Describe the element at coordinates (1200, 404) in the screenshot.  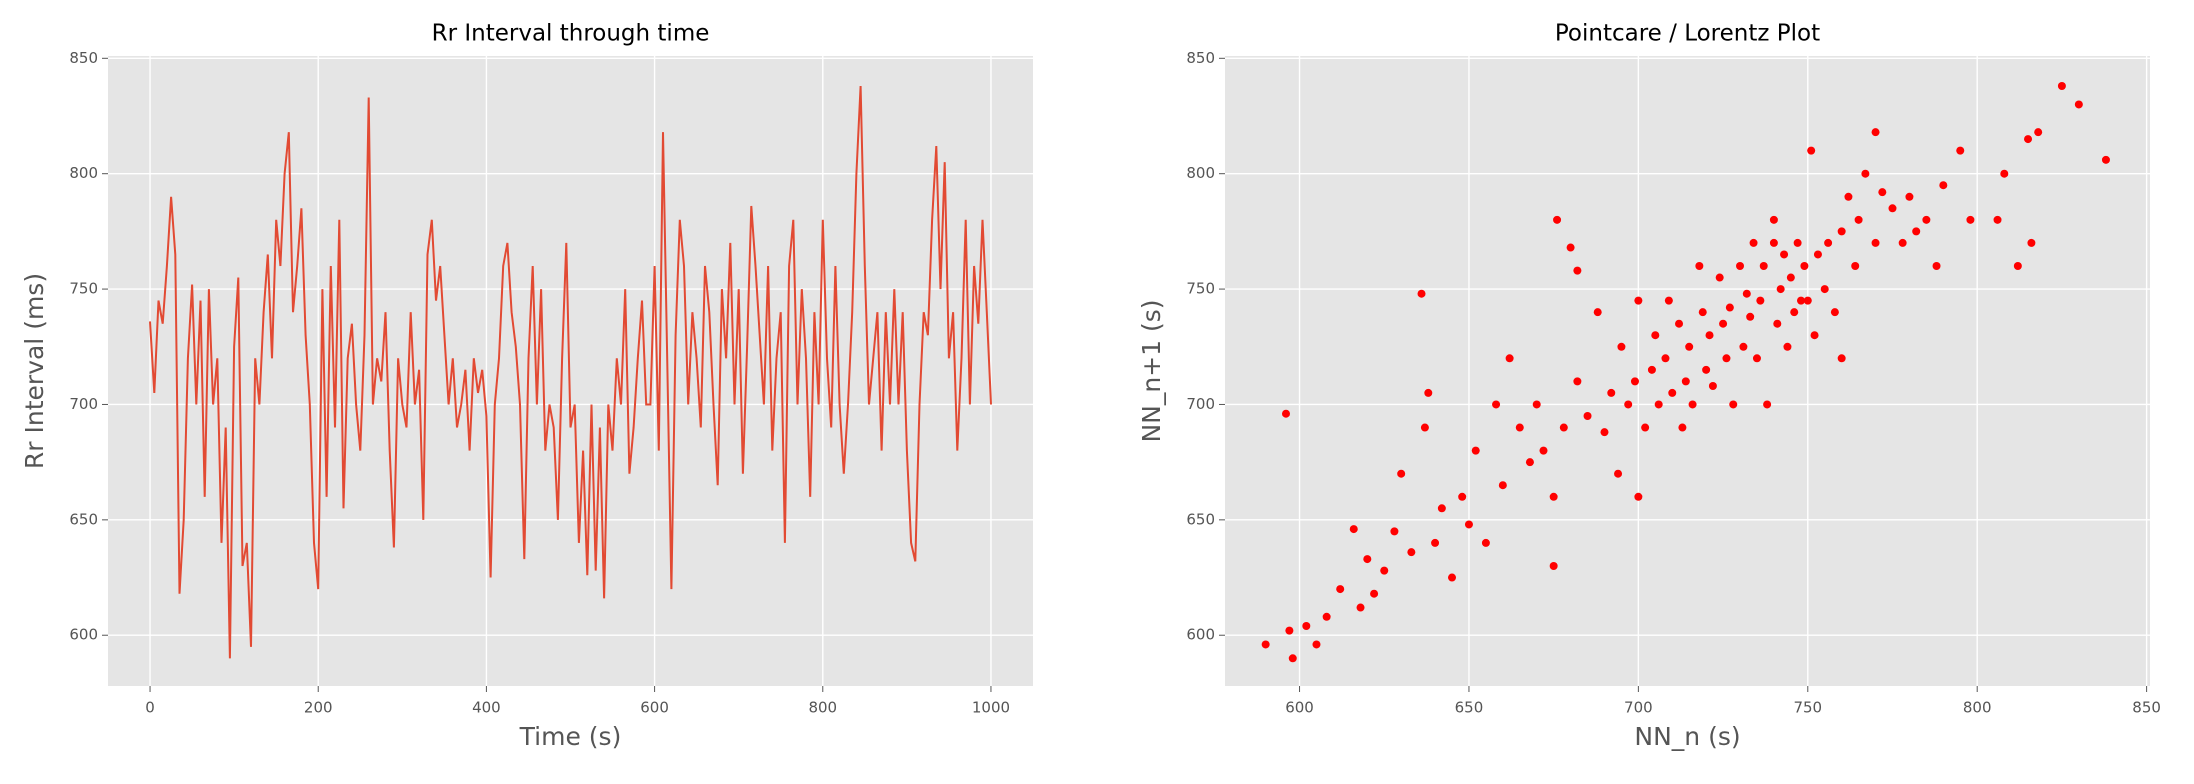
I see `y-tick-label: 700` at that location.